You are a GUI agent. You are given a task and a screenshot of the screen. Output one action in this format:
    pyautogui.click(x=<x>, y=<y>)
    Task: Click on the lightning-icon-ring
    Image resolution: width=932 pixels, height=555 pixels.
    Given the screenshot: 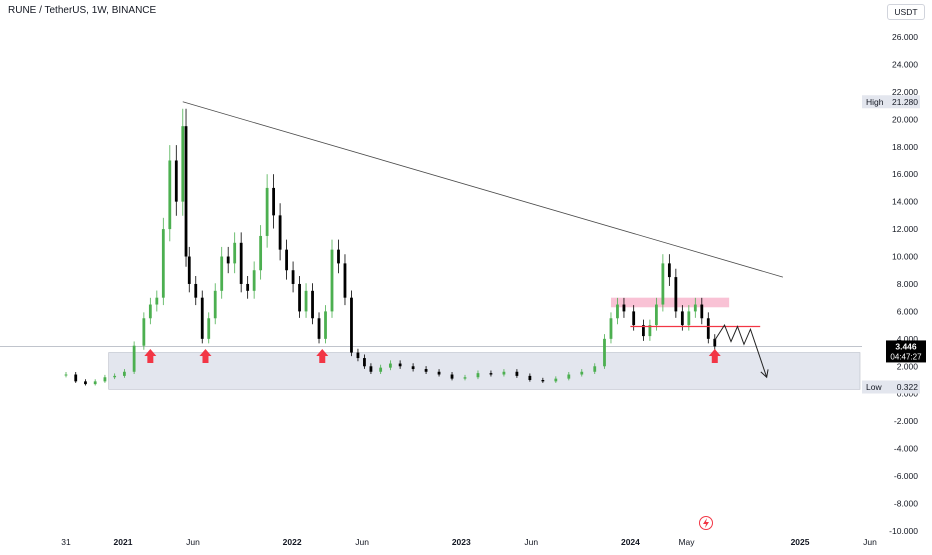 What is the action you would take?
    pyautogui.click(x=706, y=523)
    